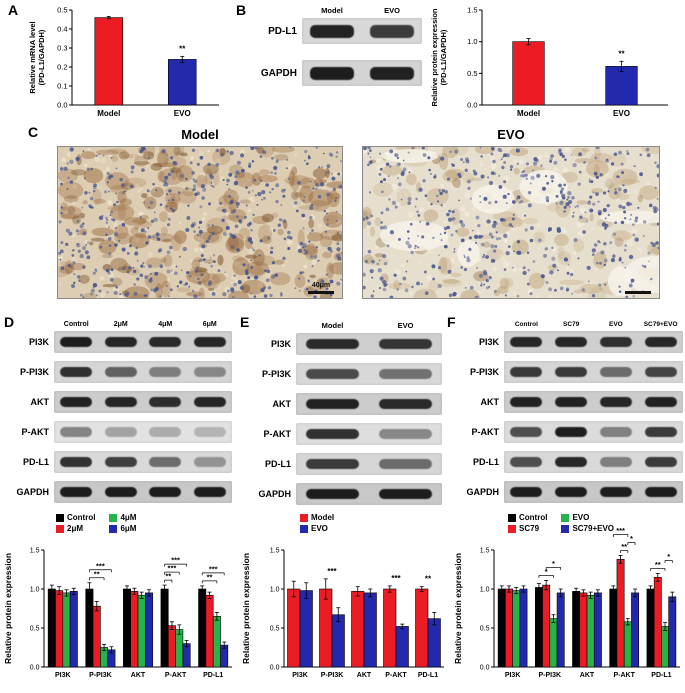 The height and width of the screenshot is (693, 685). I want to click on protein-label: PI3K, so click(488, 342).